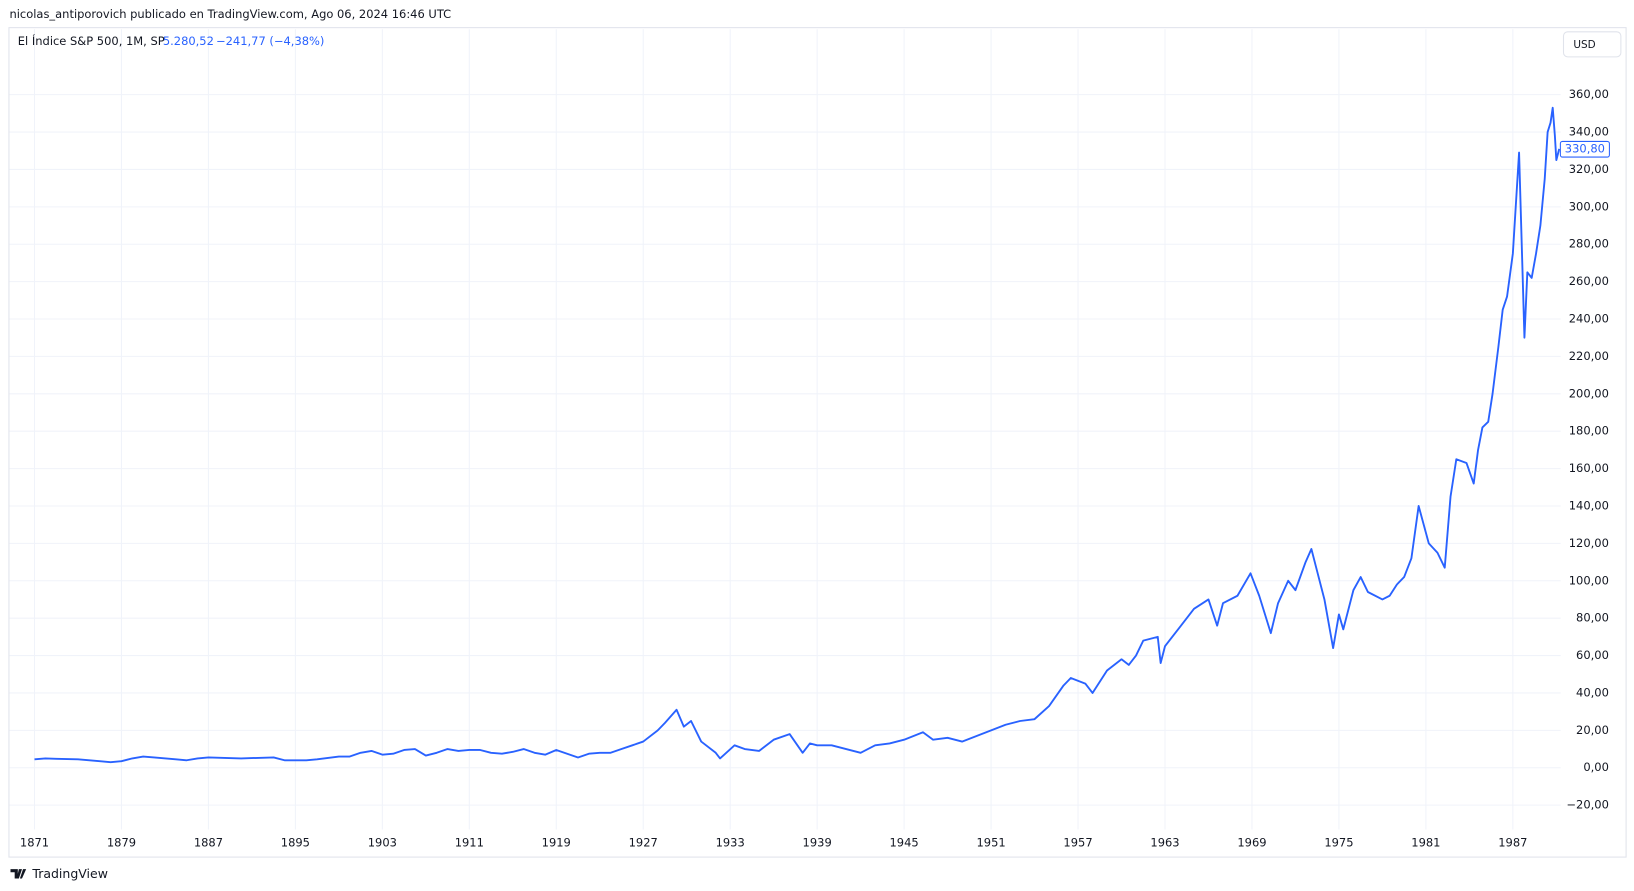  I want to click on legend-change: −241,77 (−4,38%), so click(270, 41).